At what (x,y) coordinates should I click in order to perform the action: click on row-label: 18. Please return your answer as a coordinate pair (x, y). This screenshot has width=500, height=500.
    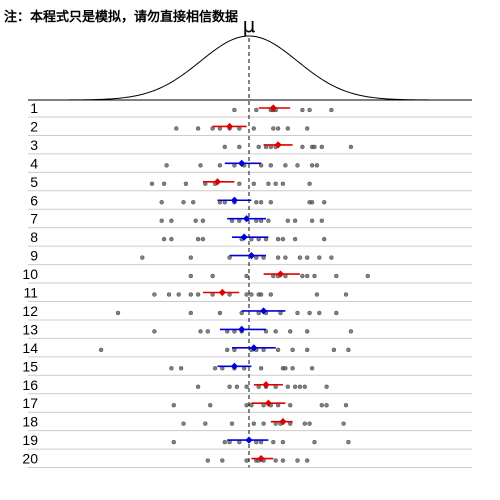
    Looking at the image, I should click on (30, 422).